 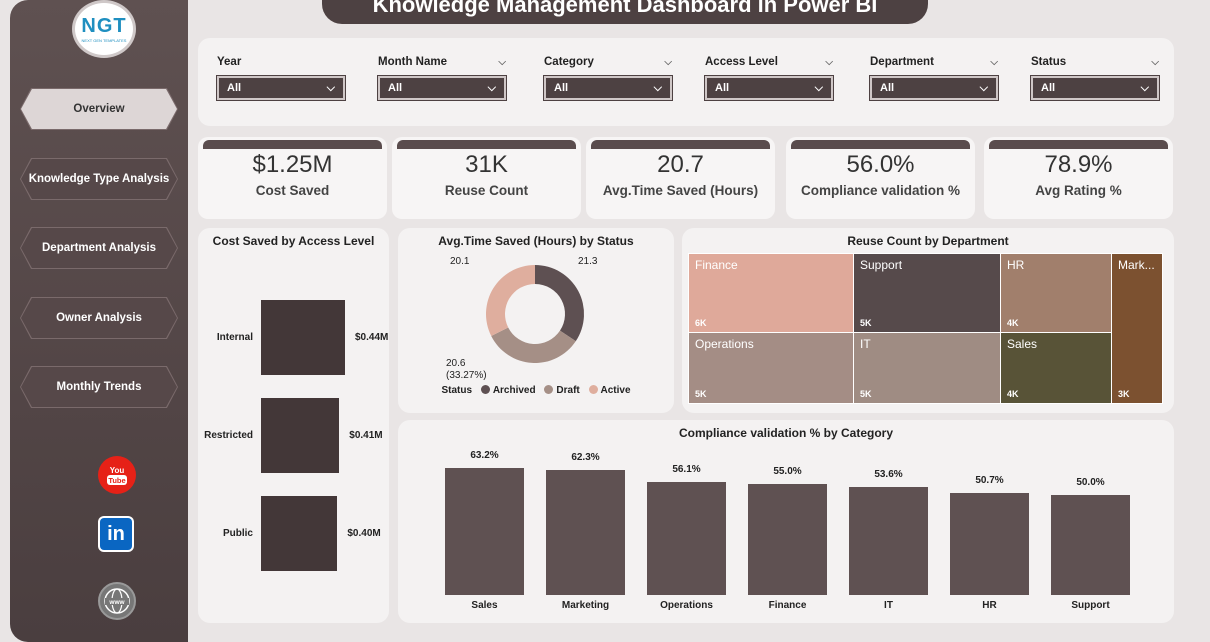 I want to click on filter-label: Access Level, so click(x=741, y=62).